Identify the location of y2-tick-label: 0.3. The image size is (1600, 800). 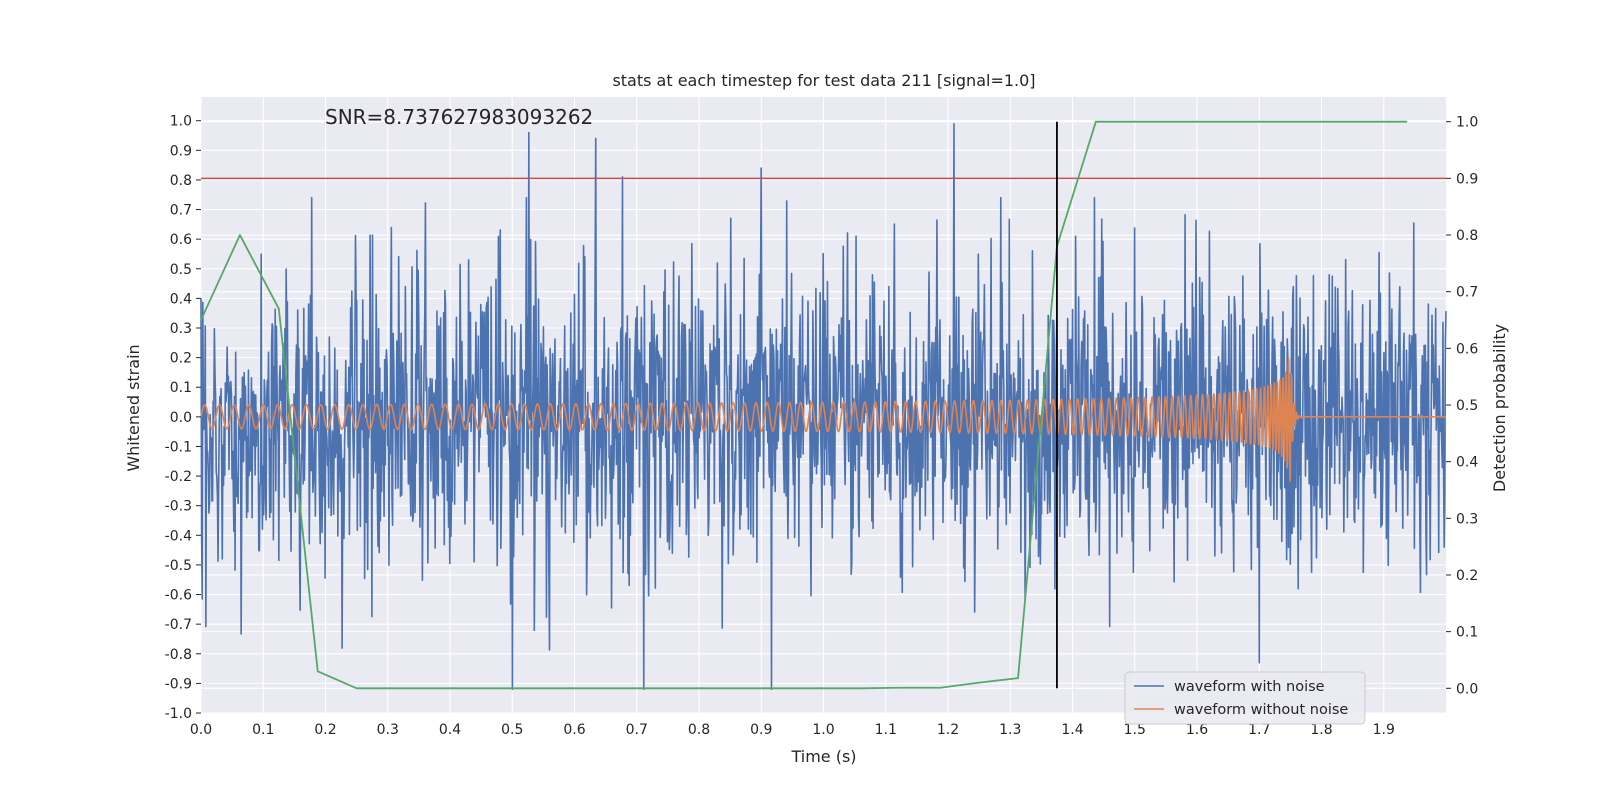
(1467, 519).